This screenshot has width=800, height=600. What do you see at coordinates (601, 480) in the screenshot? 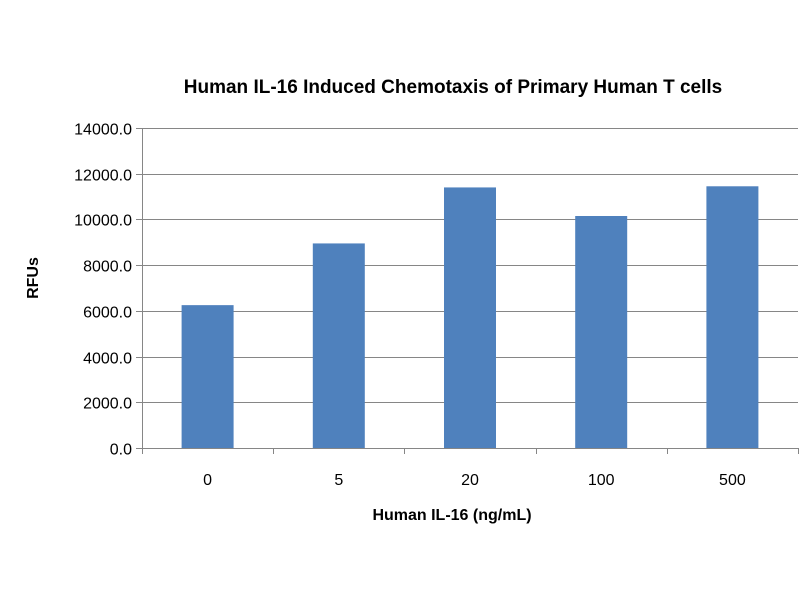
I see `x-tick-label: 100` at bounding box center [601, 480].